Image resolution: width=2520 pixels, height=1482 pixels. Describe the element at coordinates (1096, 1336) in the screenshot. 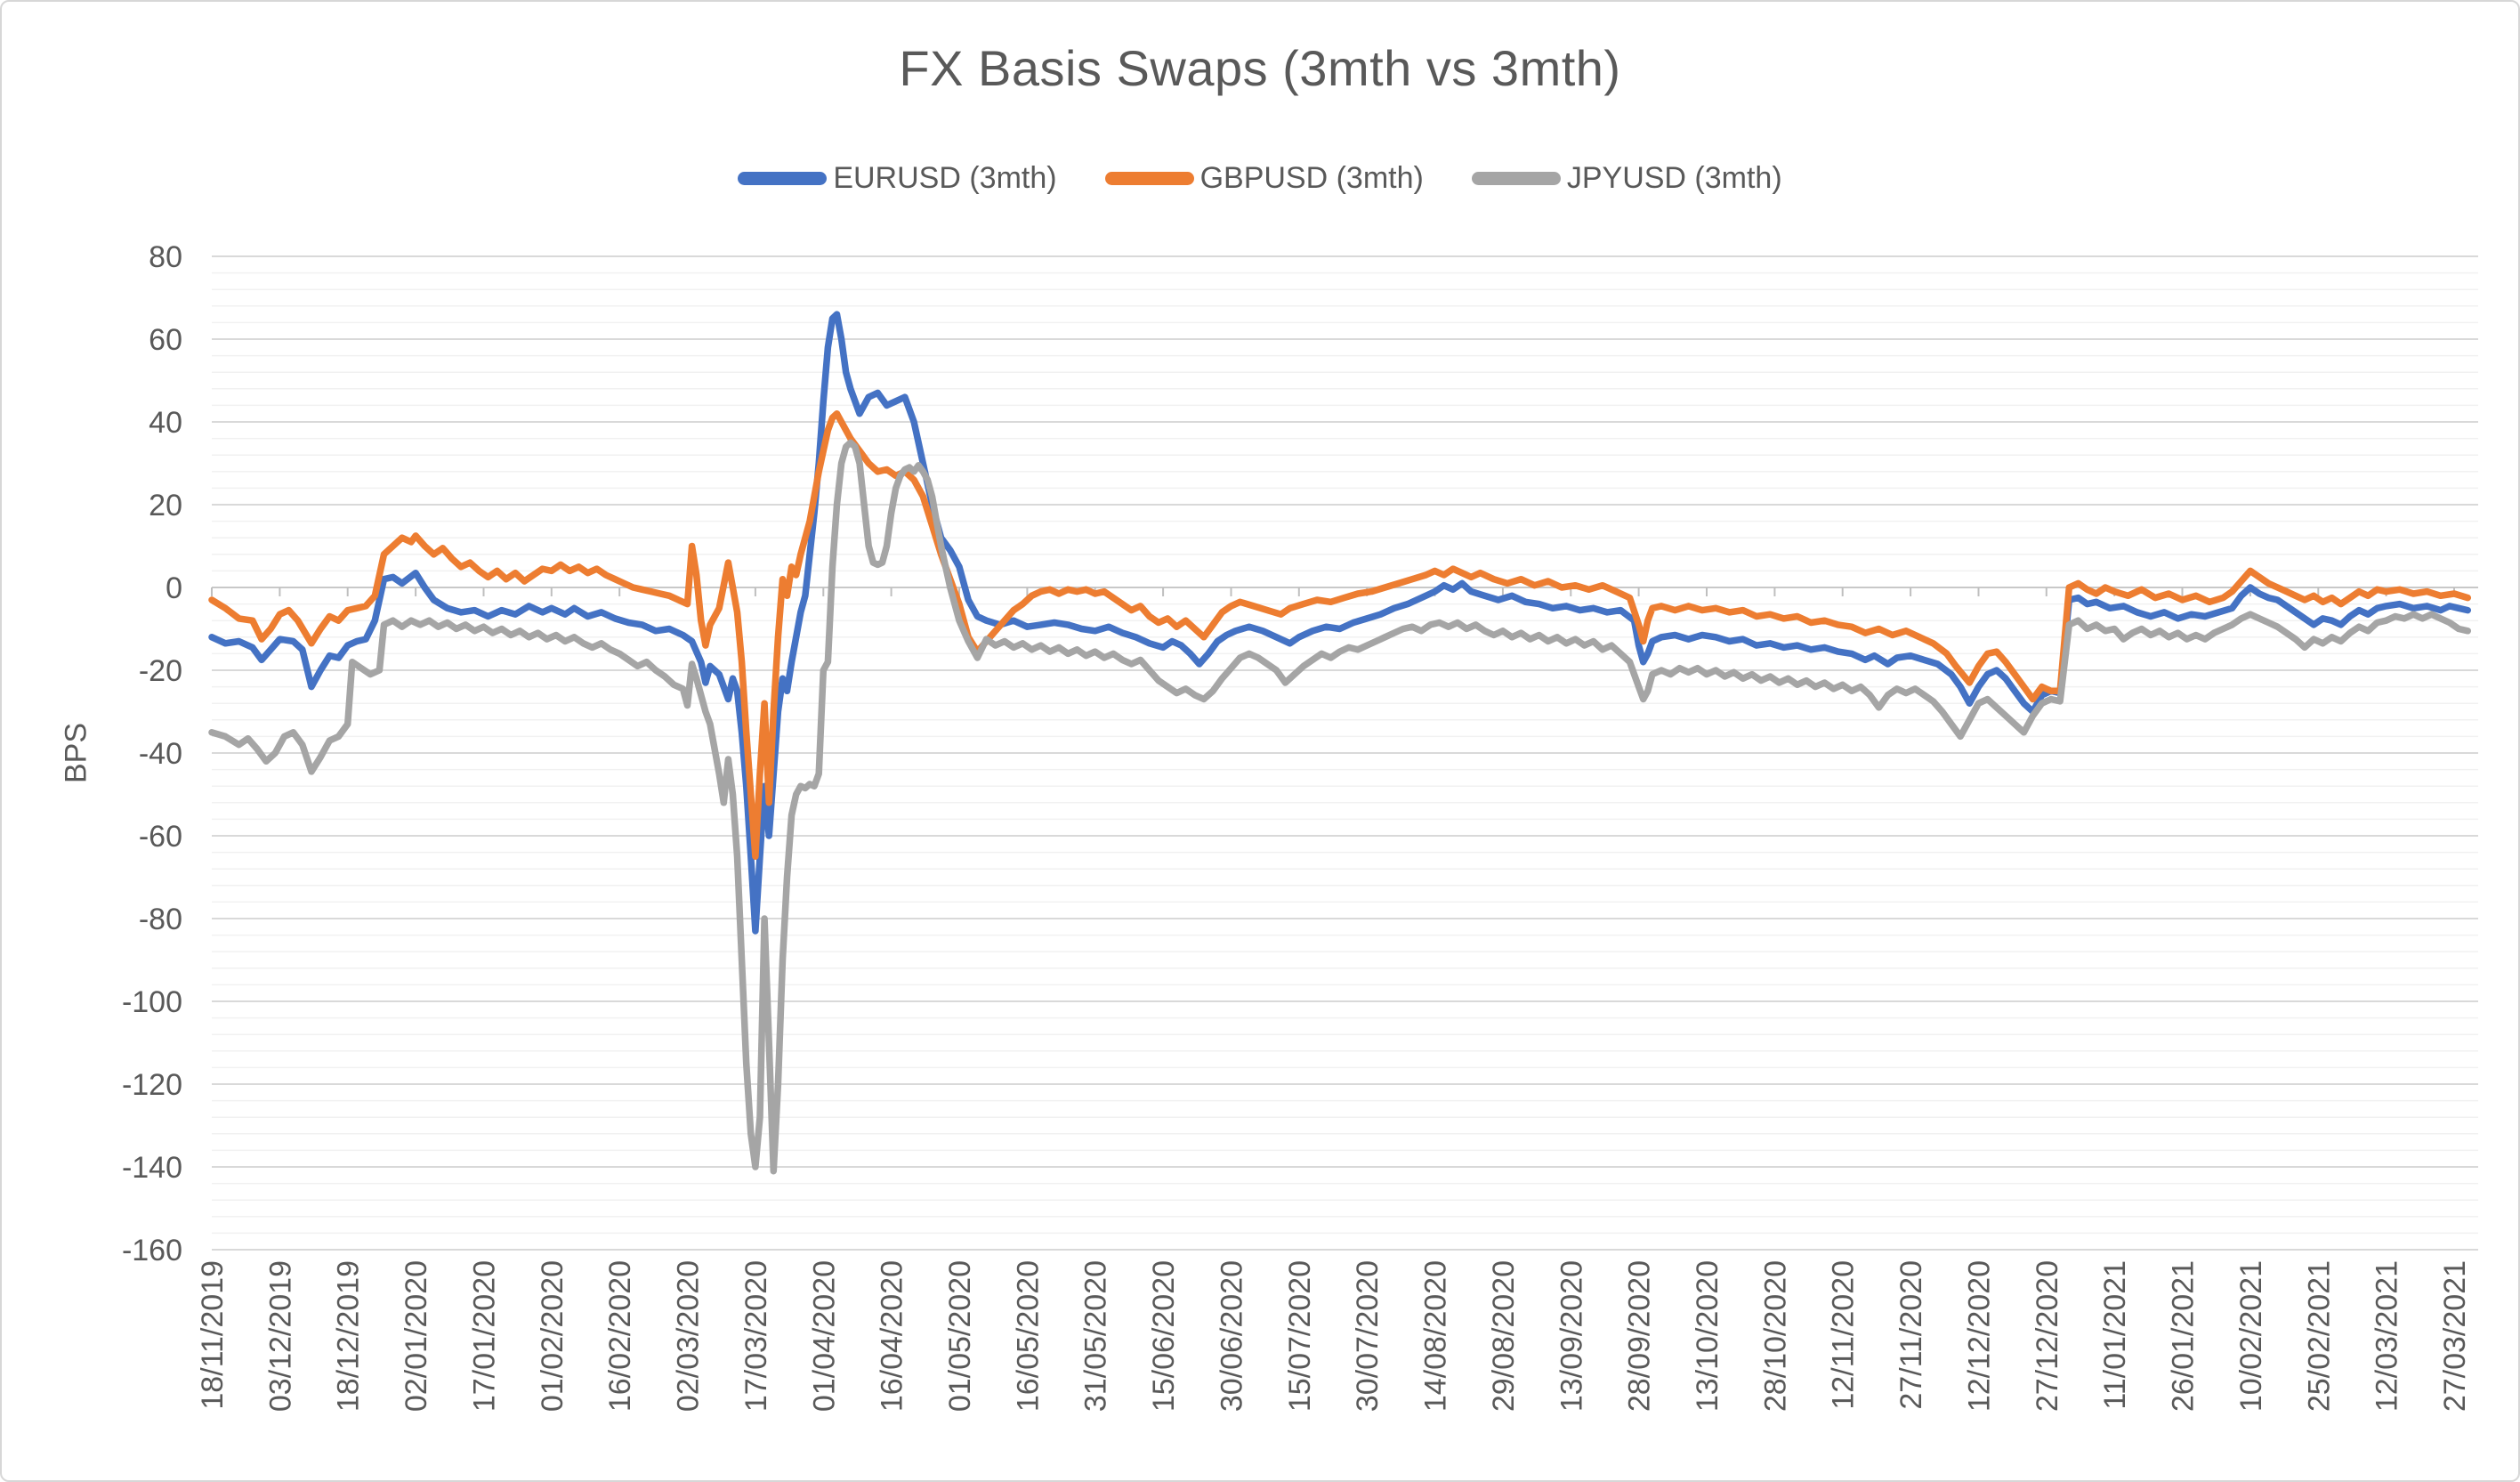

I see `x-axis-tick-label: 31/05/2020` at that location.